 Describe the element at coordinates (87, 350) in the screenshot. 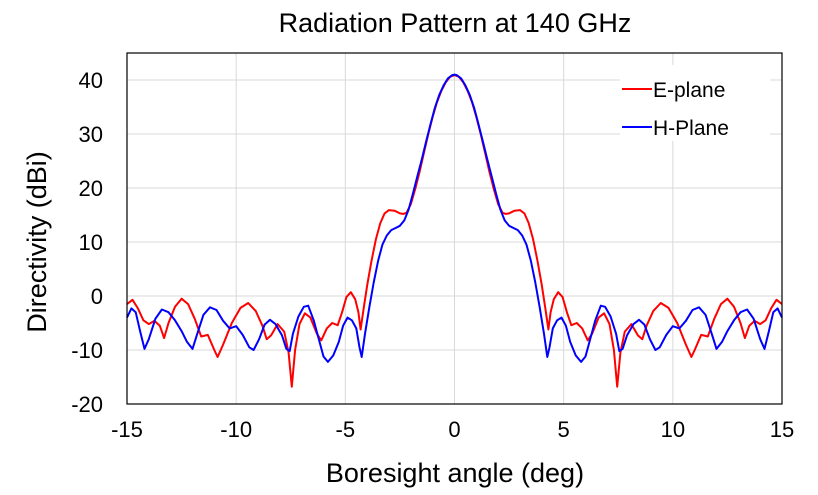

I see `y-tick-label: -10` at that location.